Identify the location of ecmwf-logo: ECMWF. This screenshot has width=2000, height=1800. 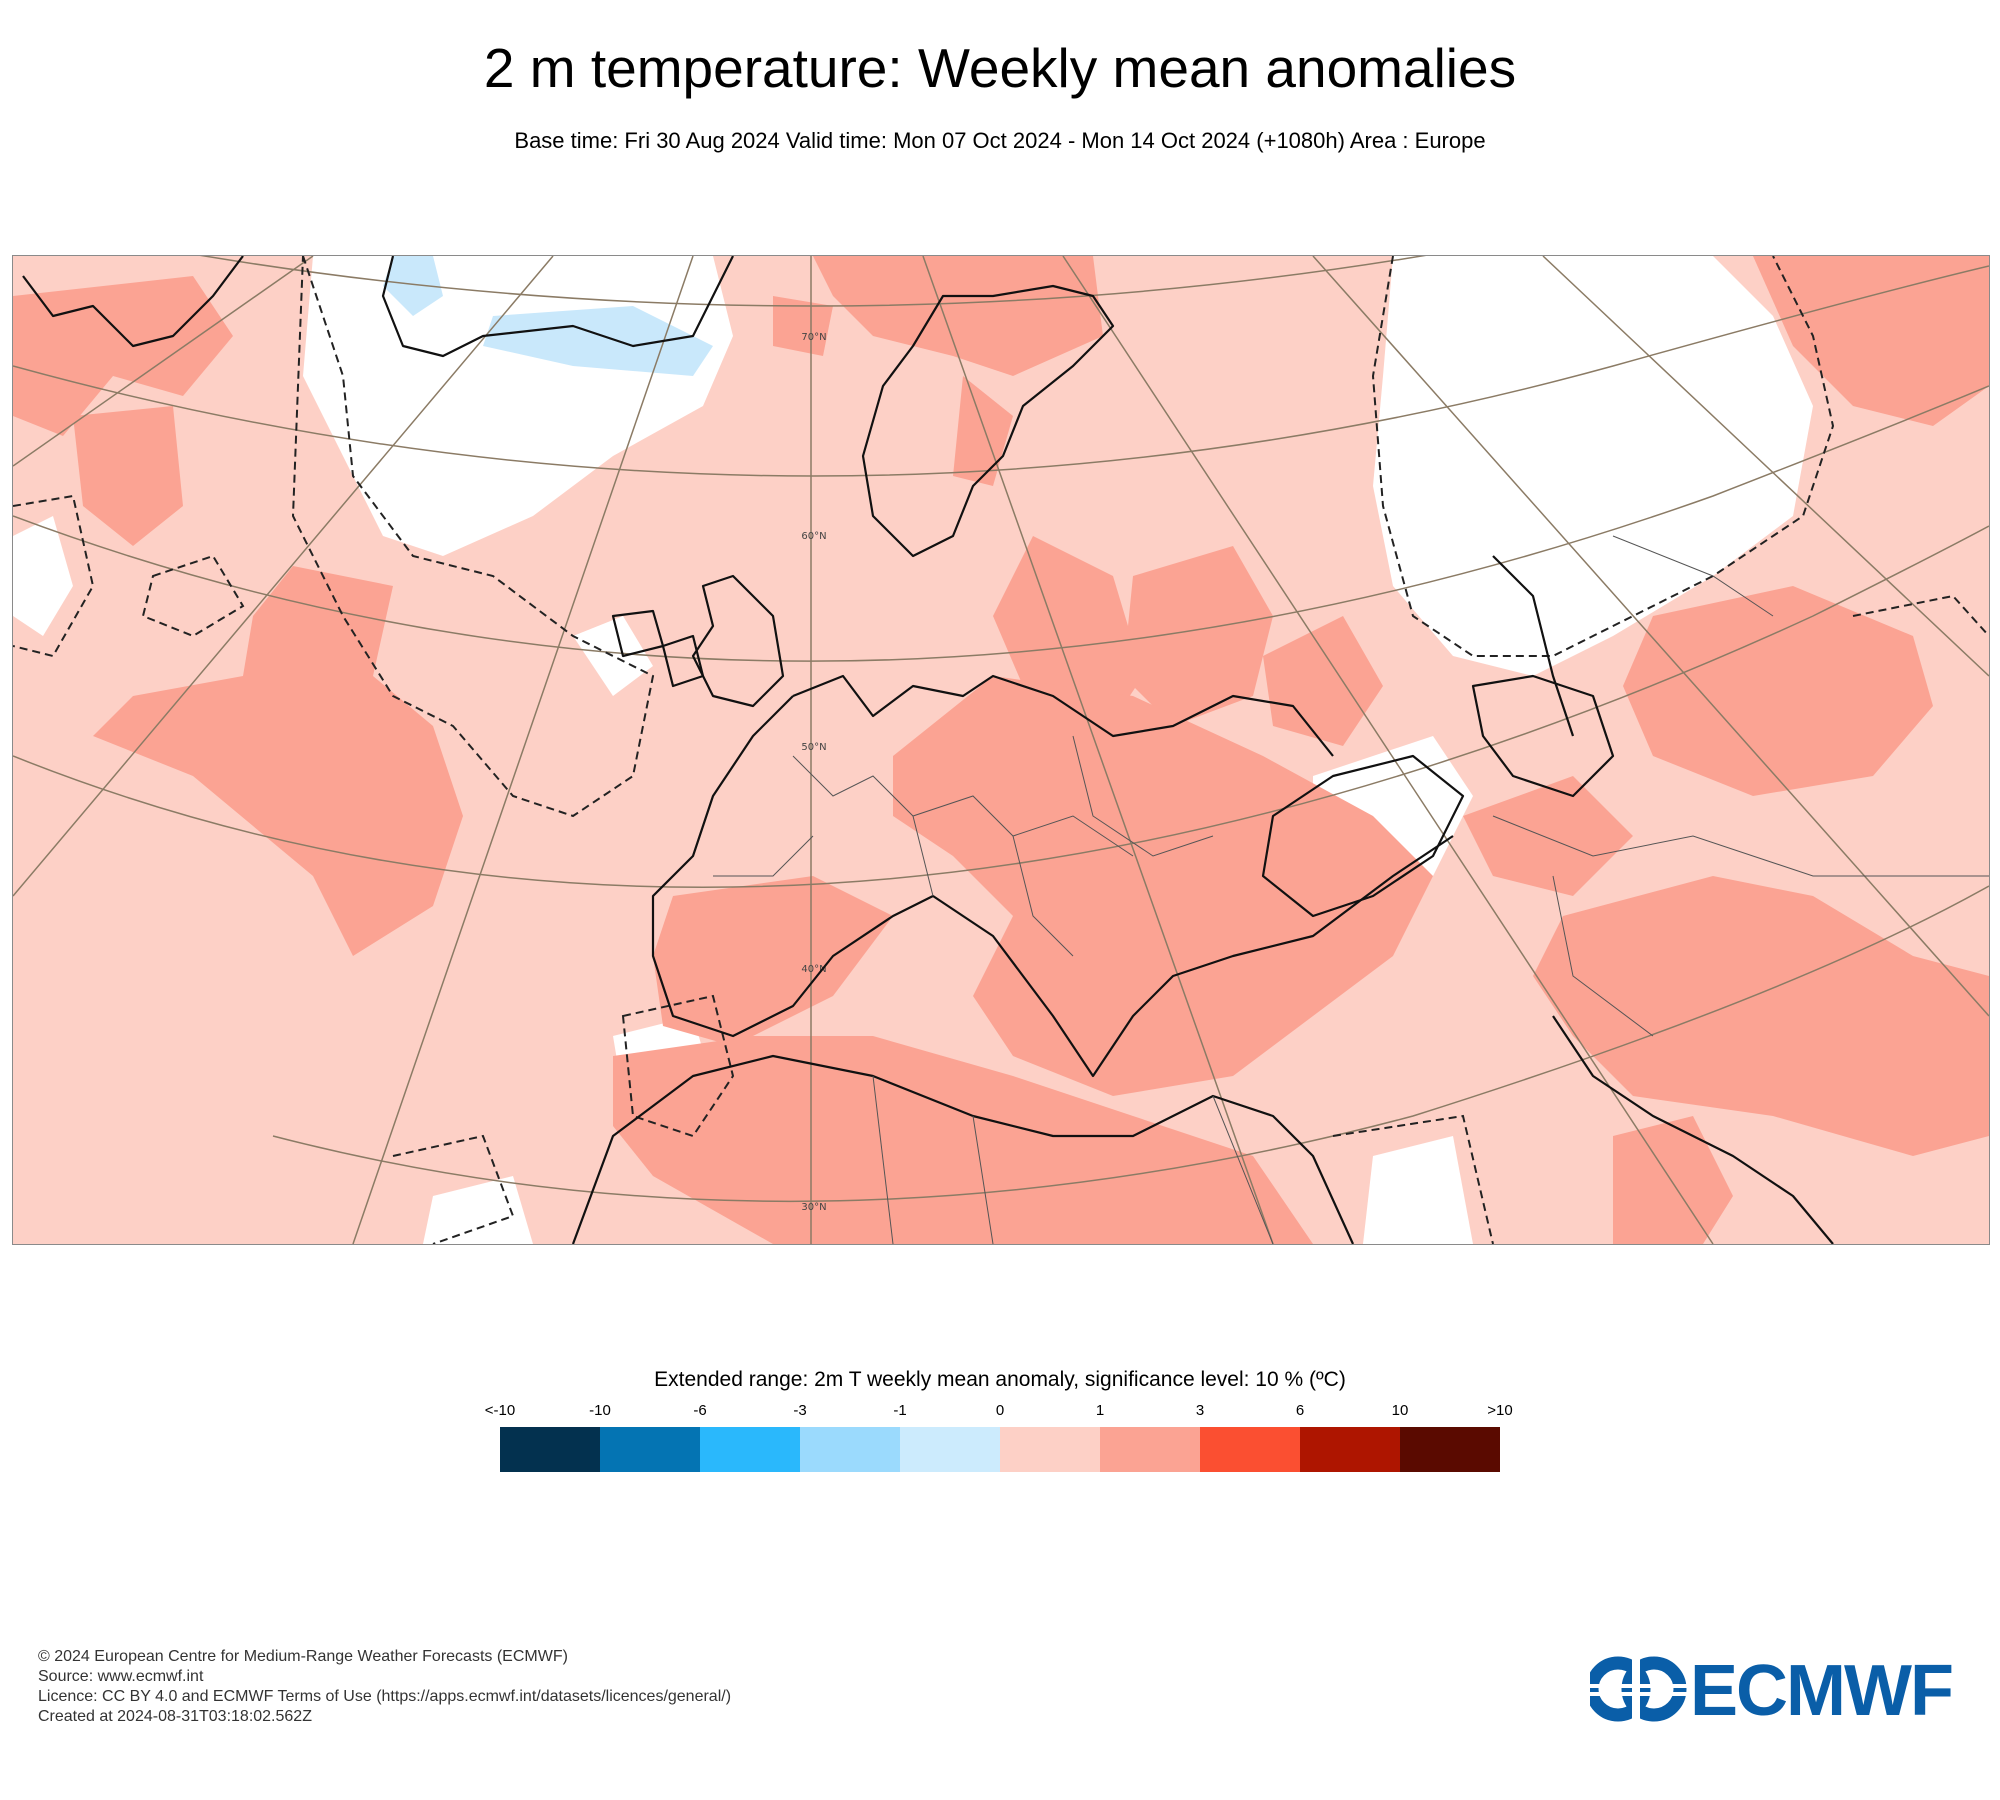
(1777, 1691).